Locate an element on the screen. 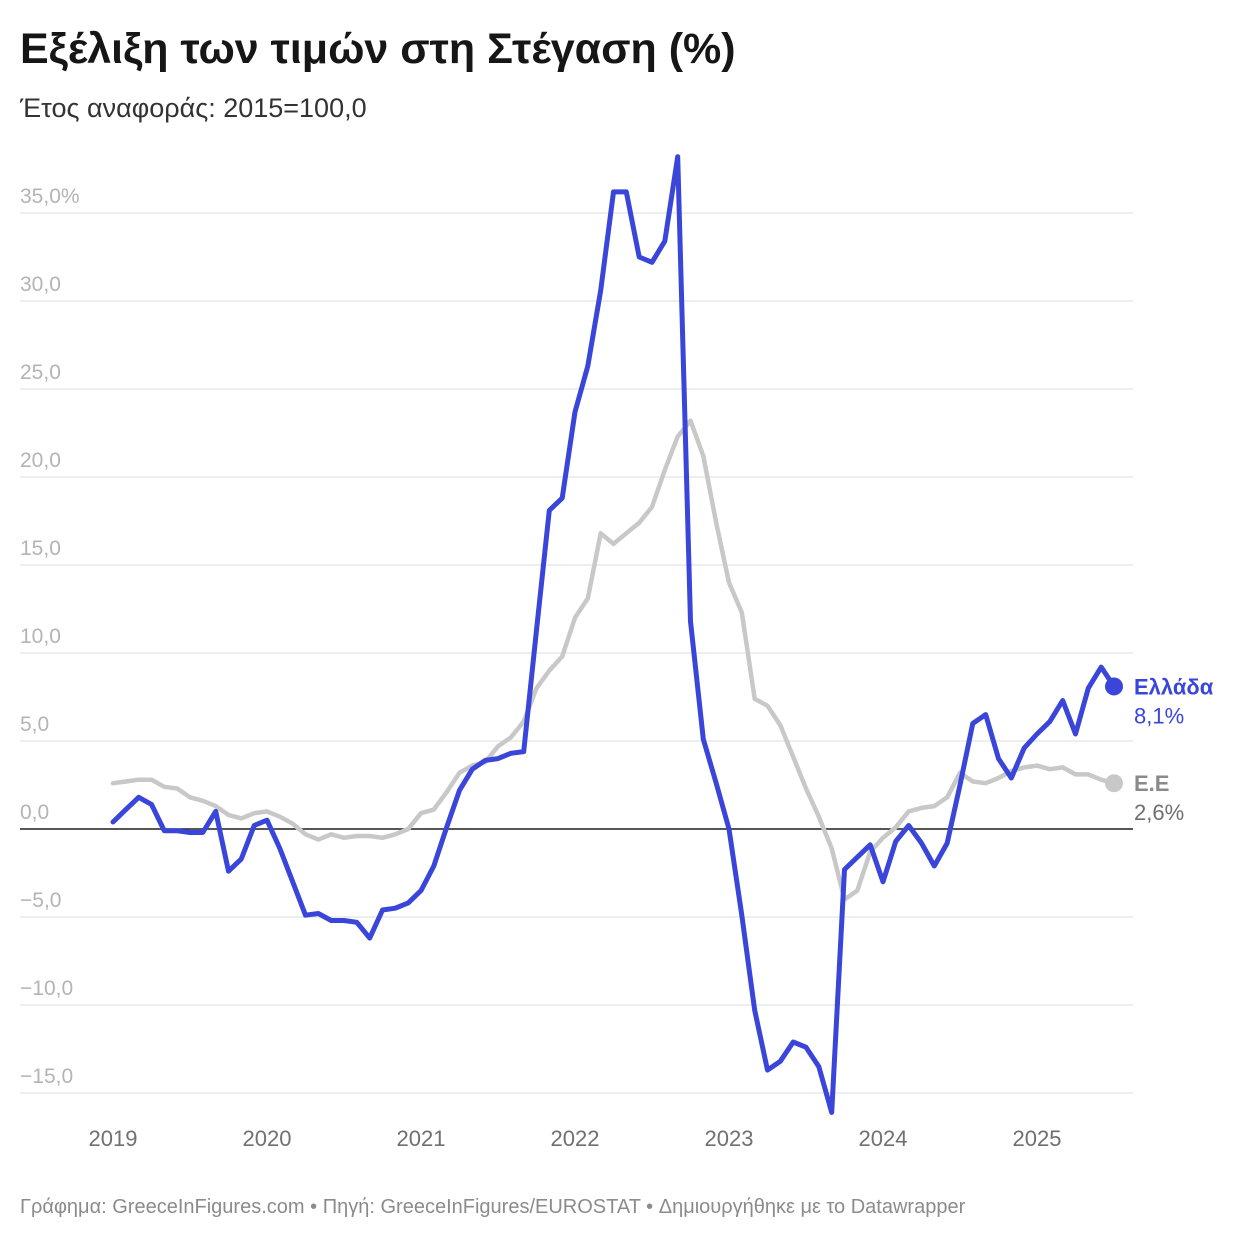 Image resolution: width=1240 pixels, height=1240 pixels. y-tick-label: 20,0 is located at coordinates (40, 460).